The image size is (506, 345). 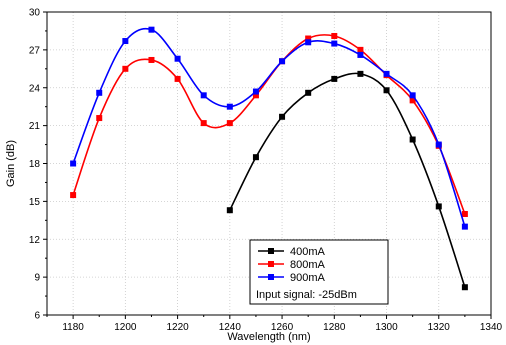 I want to click on legend-item: 800mA, so click(x=292, y=265).